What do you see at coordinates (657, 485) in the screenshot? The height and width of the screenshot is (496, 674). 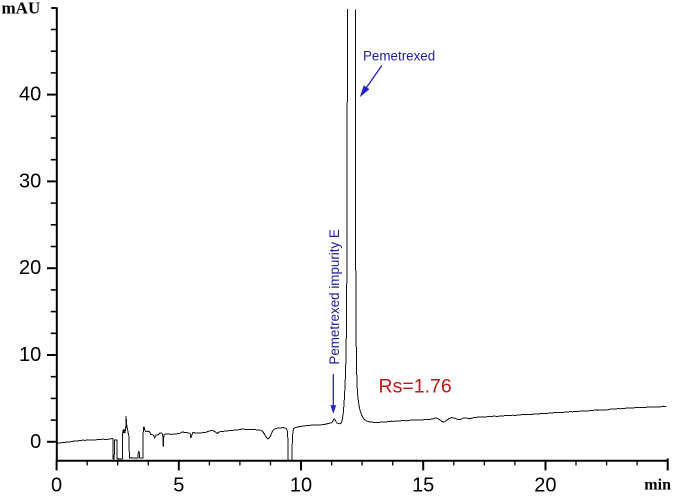 I see `svg-text: min` at bounding box center [657, 485].